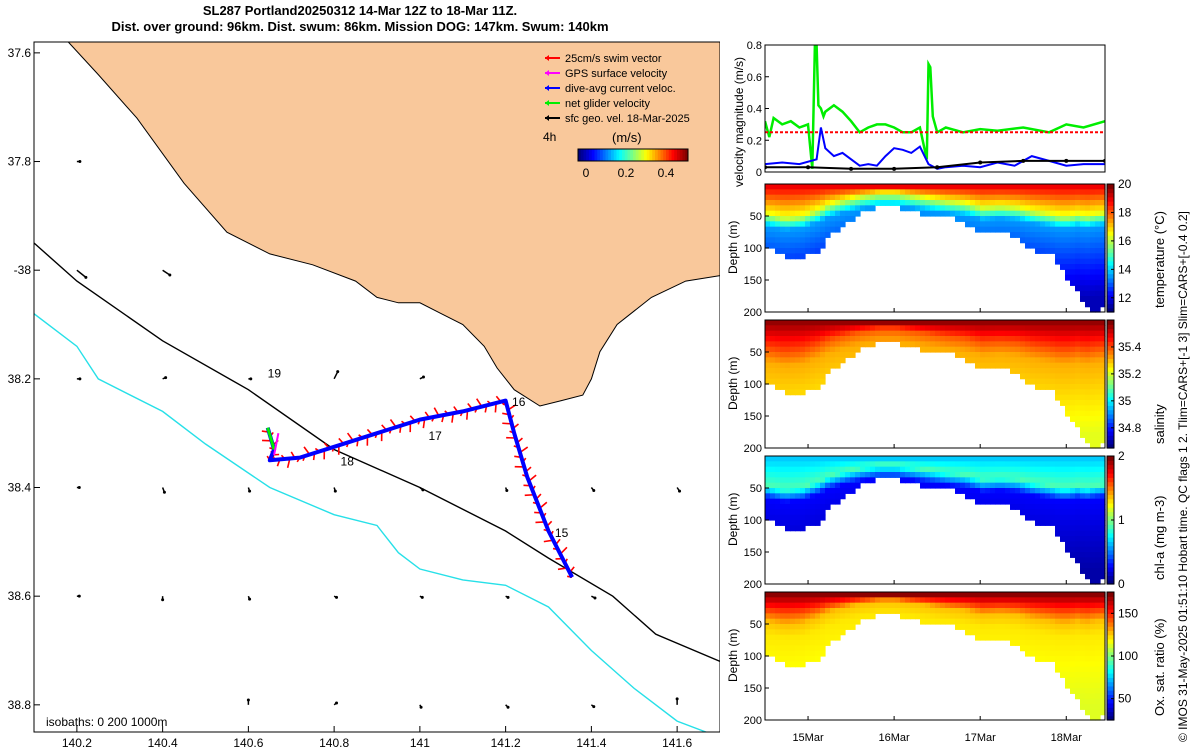  What do you see at coordinates (733, 655) in the screenshot?
I see `oxygen-section-ylabel: Depth (m)` at bounding box center [733, 655].